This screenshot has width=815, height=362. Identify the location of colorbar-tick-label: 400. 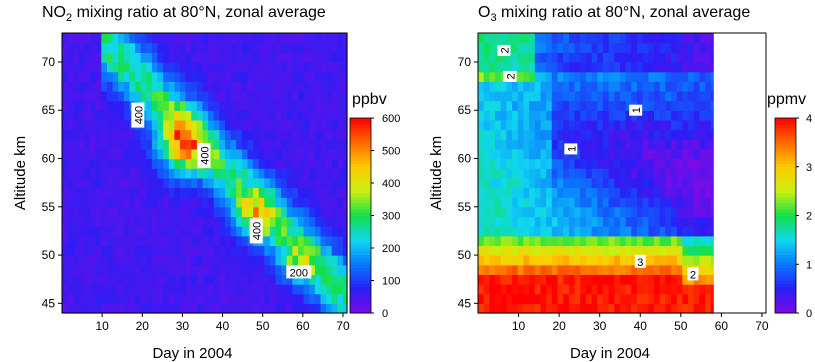
(391, 184).